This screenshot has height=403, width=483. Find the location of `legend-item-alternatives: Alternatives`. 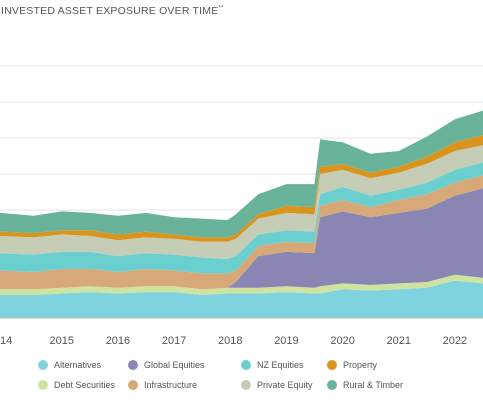

legend-item-alternatives: Alternatives is located at coordinates (69, 365).